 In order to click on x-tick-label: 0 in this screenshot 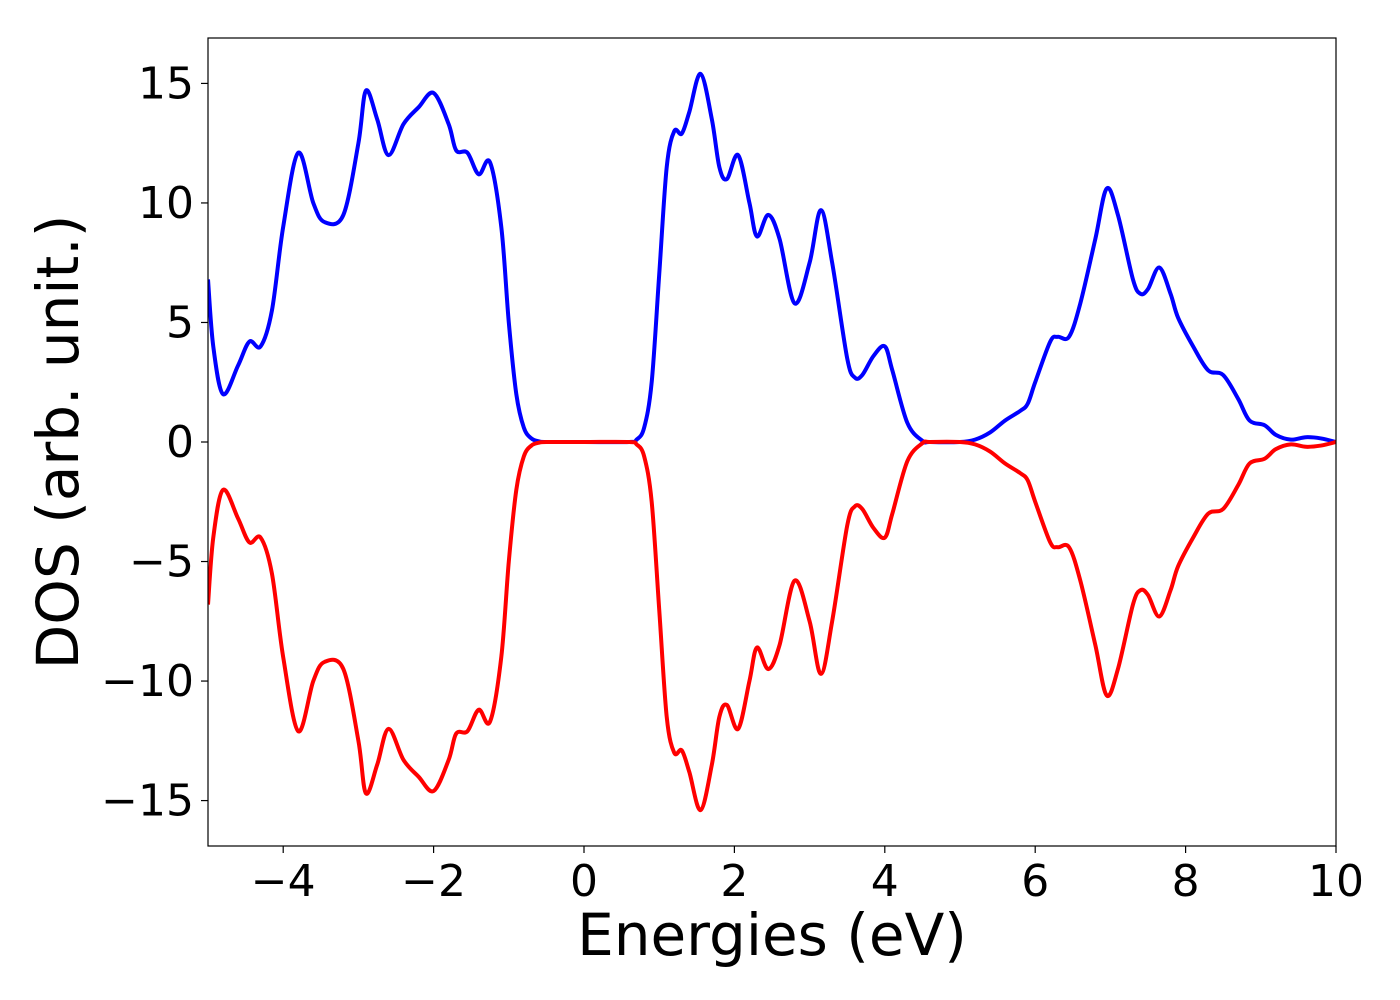, I will do `click(584, 881)`.